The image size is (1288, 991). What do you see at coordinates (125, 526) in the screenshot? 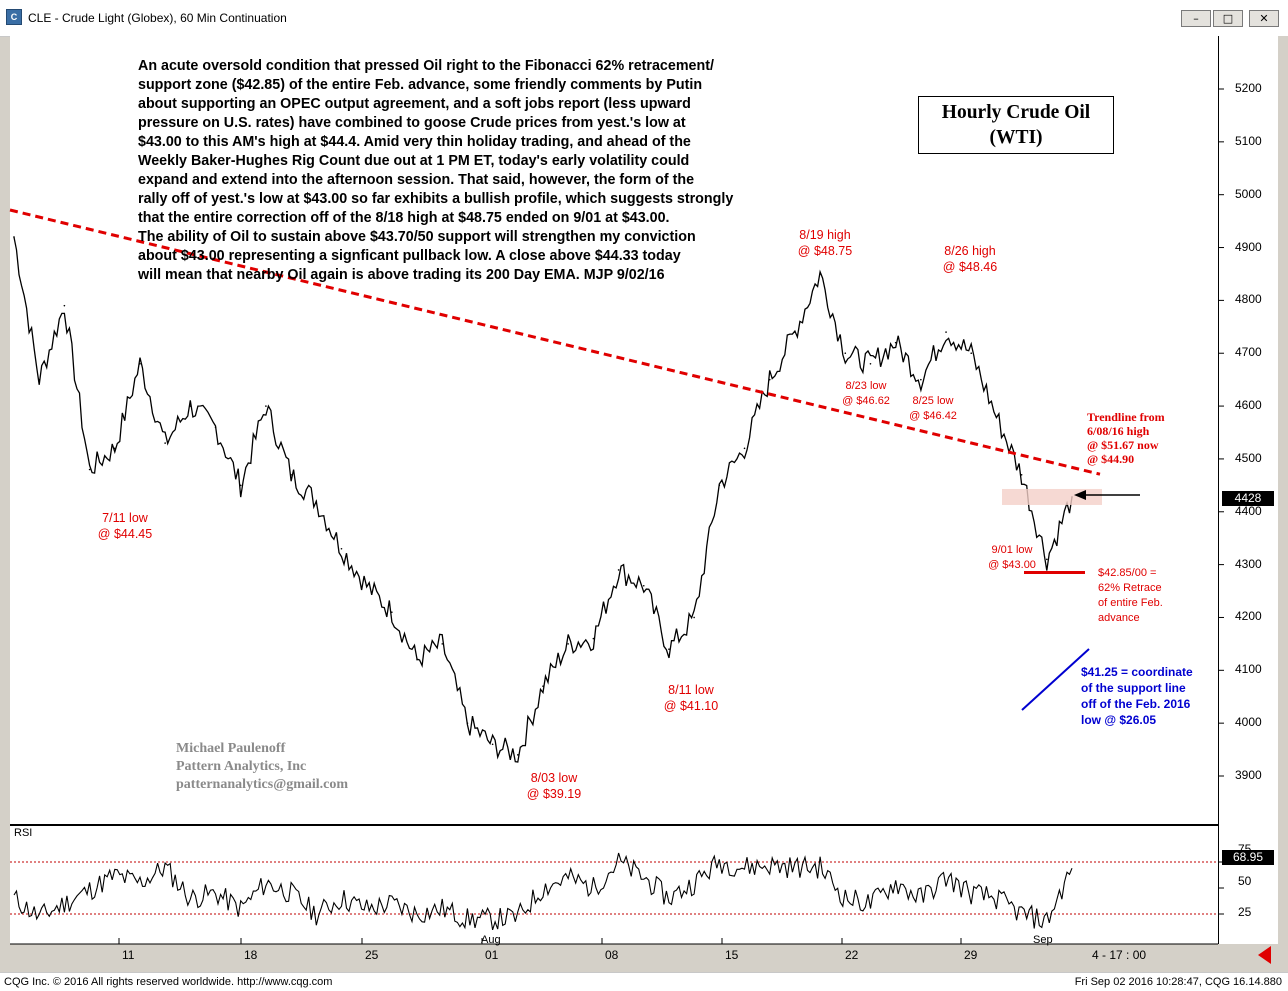
I see `annotation-jul11-low: 7/11 low @ $44.45` at bounding box center [125, 526].